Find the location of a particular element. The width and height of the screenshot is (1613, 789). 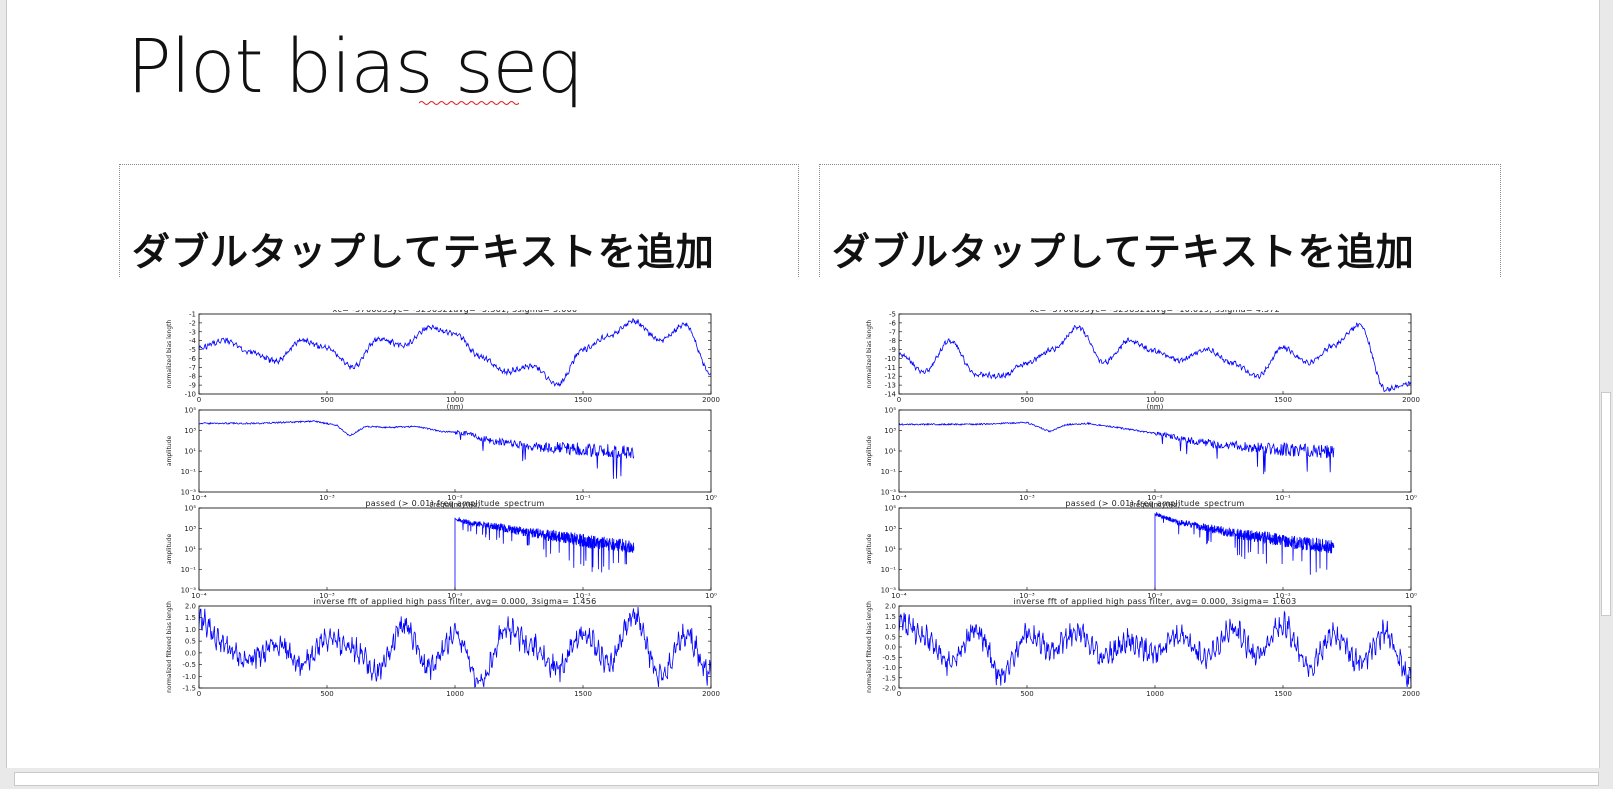

spellcheck-underline is located at coordinates (469, 103).